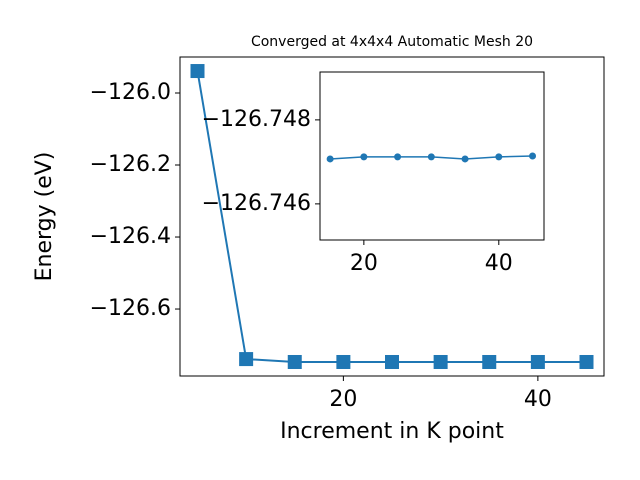 This screenshot has height=480, width=640. What do you see at coordinates (392, 42) in the screenshot?
I see `chart-title: Converged at 4x4x4 Automatic Mesh 20` at bounding box center [392, 42].